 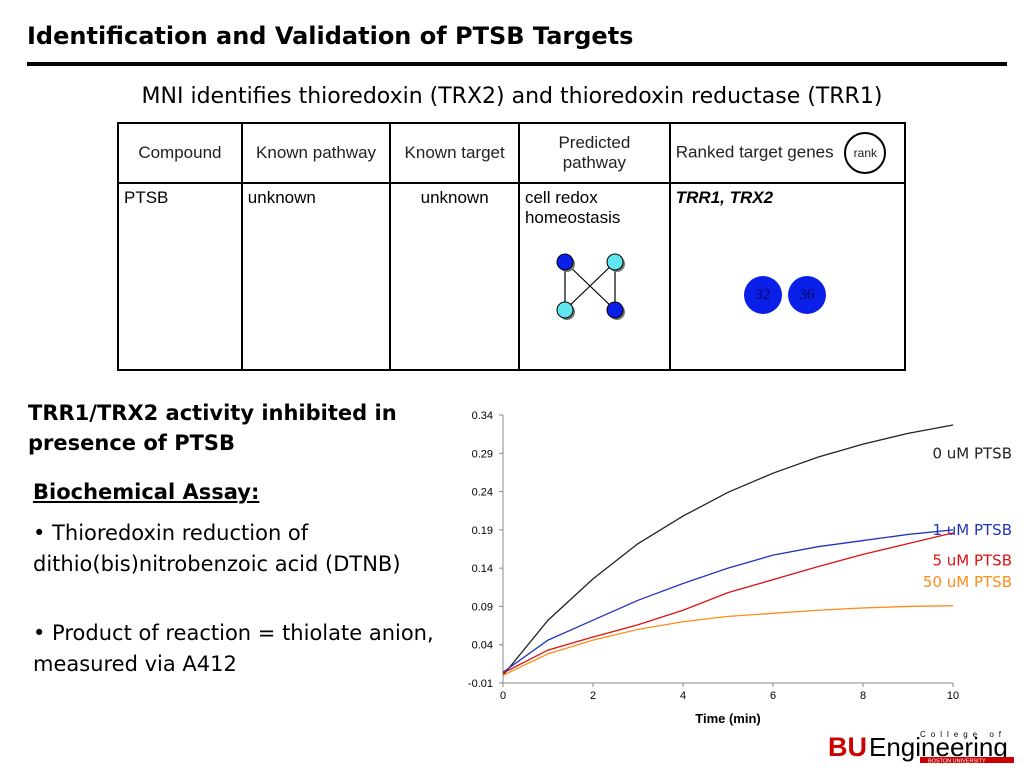 What do you see at coordinates (594, 153) in the screenshot?
I see `header-predicted-pathway: Predicted pathway` at bounding box center [594, 153].